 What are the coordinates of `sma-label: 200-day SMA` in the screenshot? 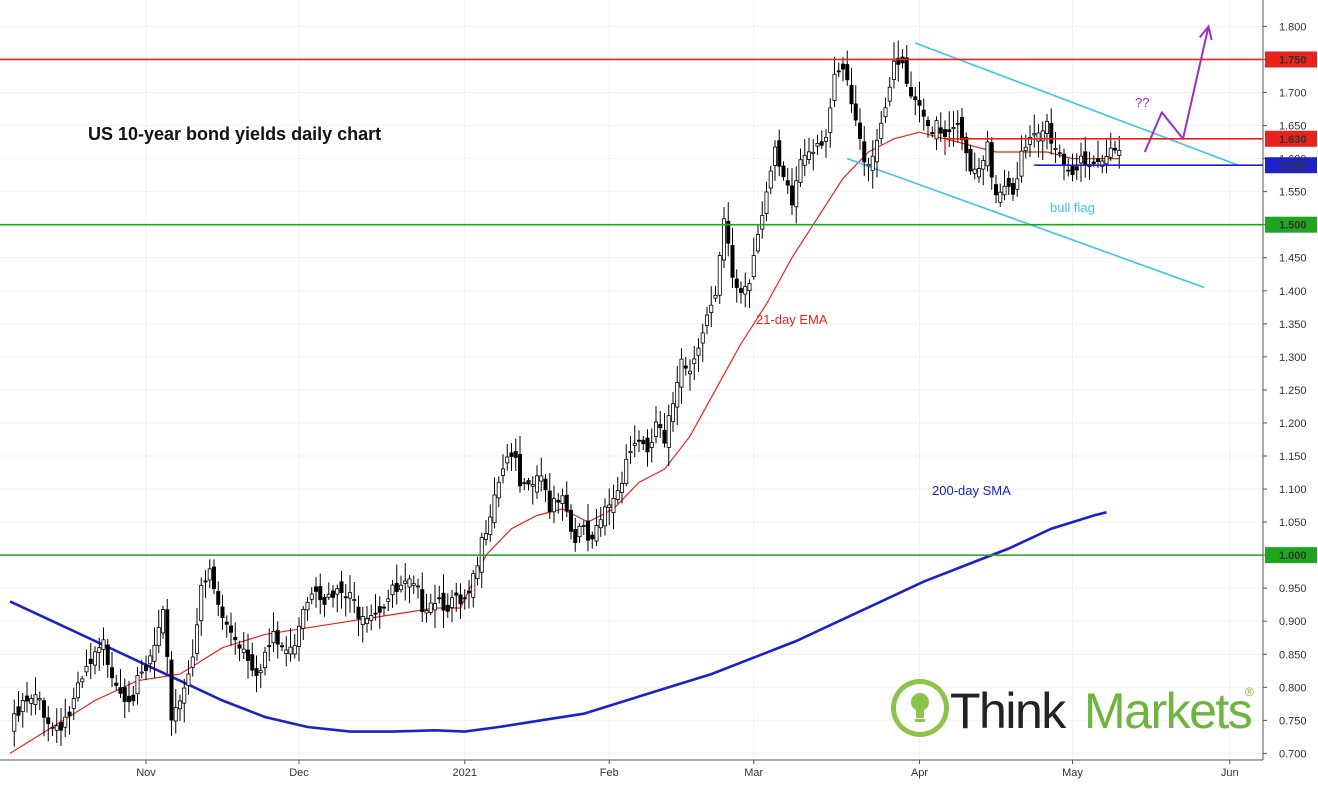 It's located at (971, 490).